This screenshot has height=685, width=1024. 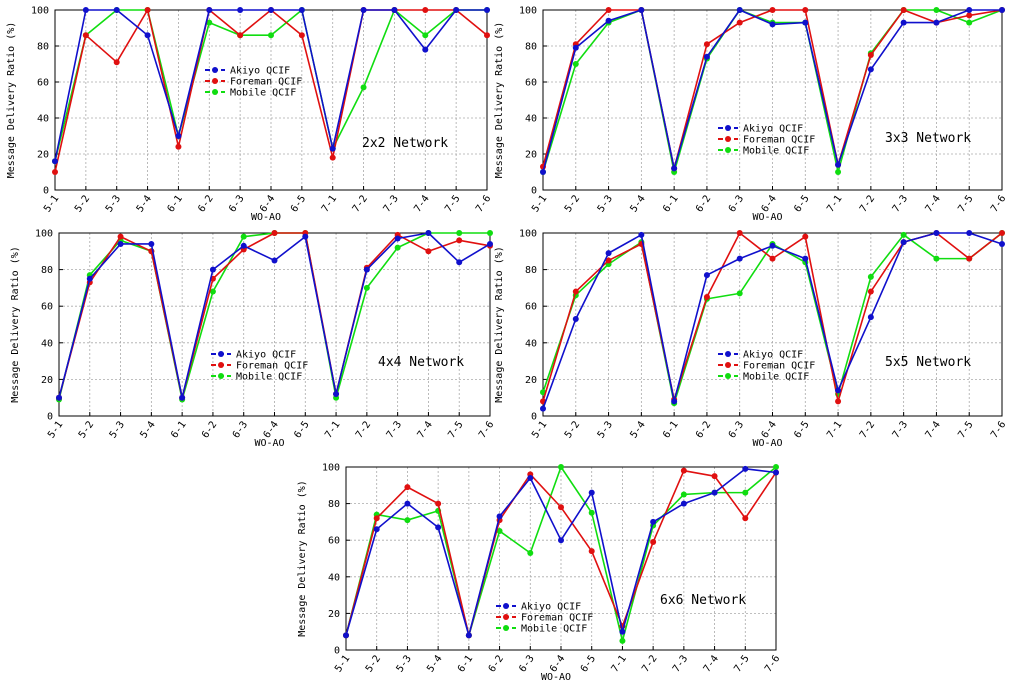 What do you see at coordinates (965, 429) in the screenshot?
I see `x-tick-label: 7-5` at bounding box center [965, 429].